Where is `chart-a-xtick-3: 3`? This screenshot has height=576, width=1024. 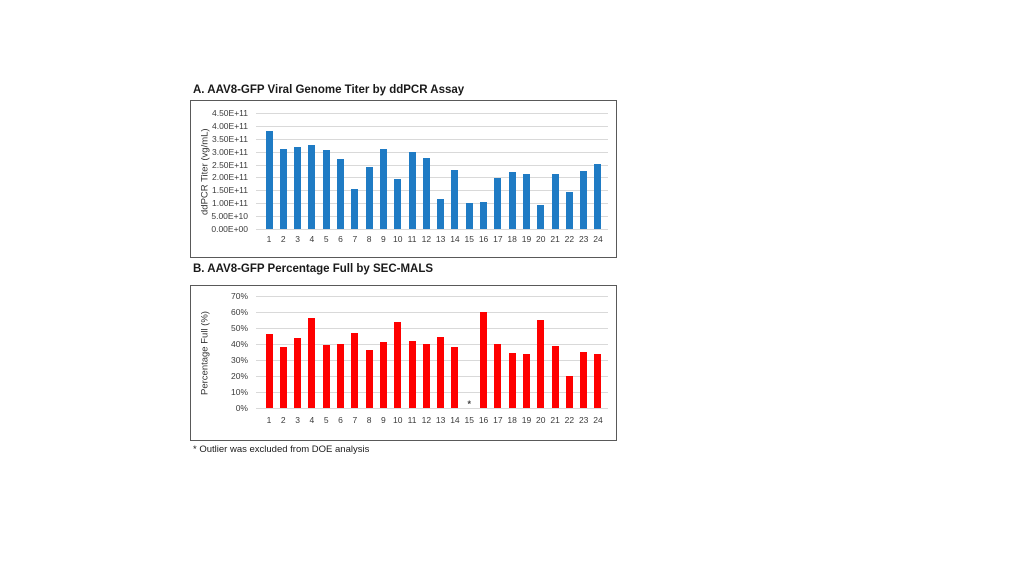 chart-a-xtick-3: 3 is located at coordinates (297, 239).